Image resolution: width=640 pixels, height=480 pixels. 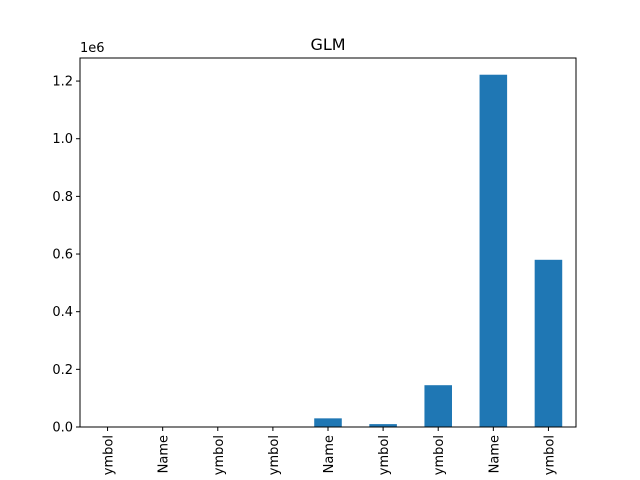 What do you see at coordinates (92, 48) in the screenshot?
I see `y-axis-offset-label: 1e6` at bounding box center [92, 48].